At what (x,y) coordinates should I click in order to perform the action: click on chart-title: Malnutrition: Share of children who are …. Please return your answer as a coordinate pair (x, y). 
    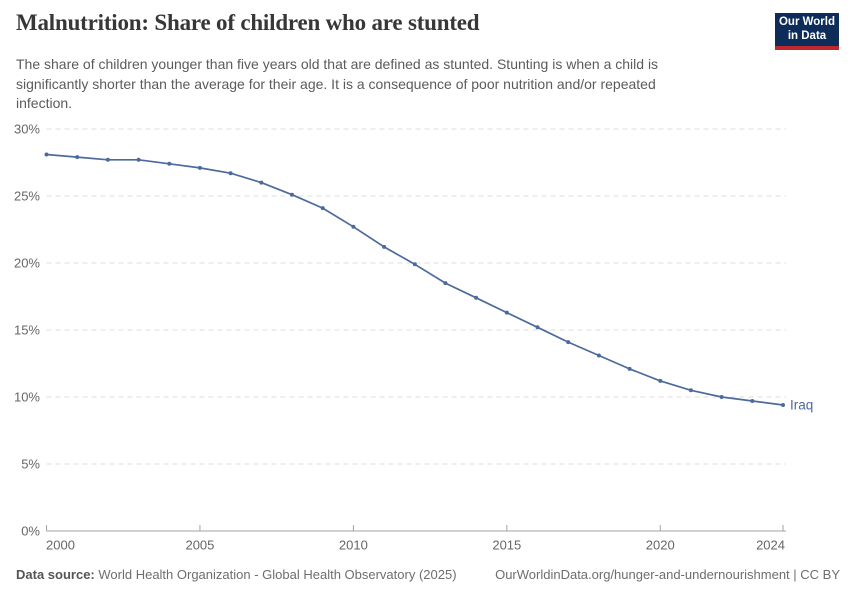
    Looking at the image, I should click on (248, 22).